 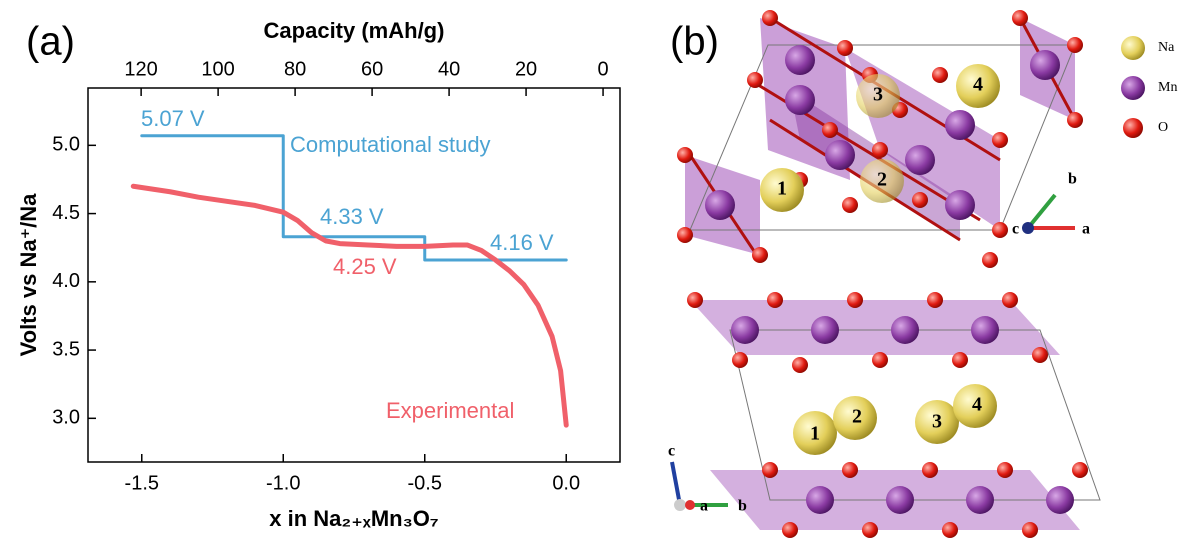 I want to click on x-tick-label: 0.0, so click(x=566, y=483).